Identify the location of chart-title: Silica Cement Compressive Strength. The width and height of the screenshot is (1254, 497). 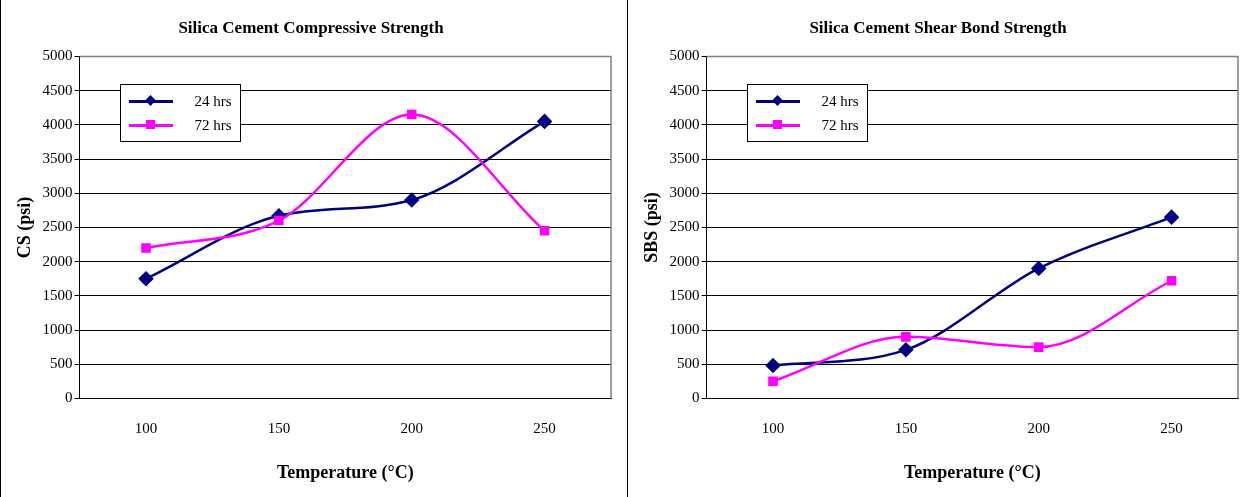
(311, 27).